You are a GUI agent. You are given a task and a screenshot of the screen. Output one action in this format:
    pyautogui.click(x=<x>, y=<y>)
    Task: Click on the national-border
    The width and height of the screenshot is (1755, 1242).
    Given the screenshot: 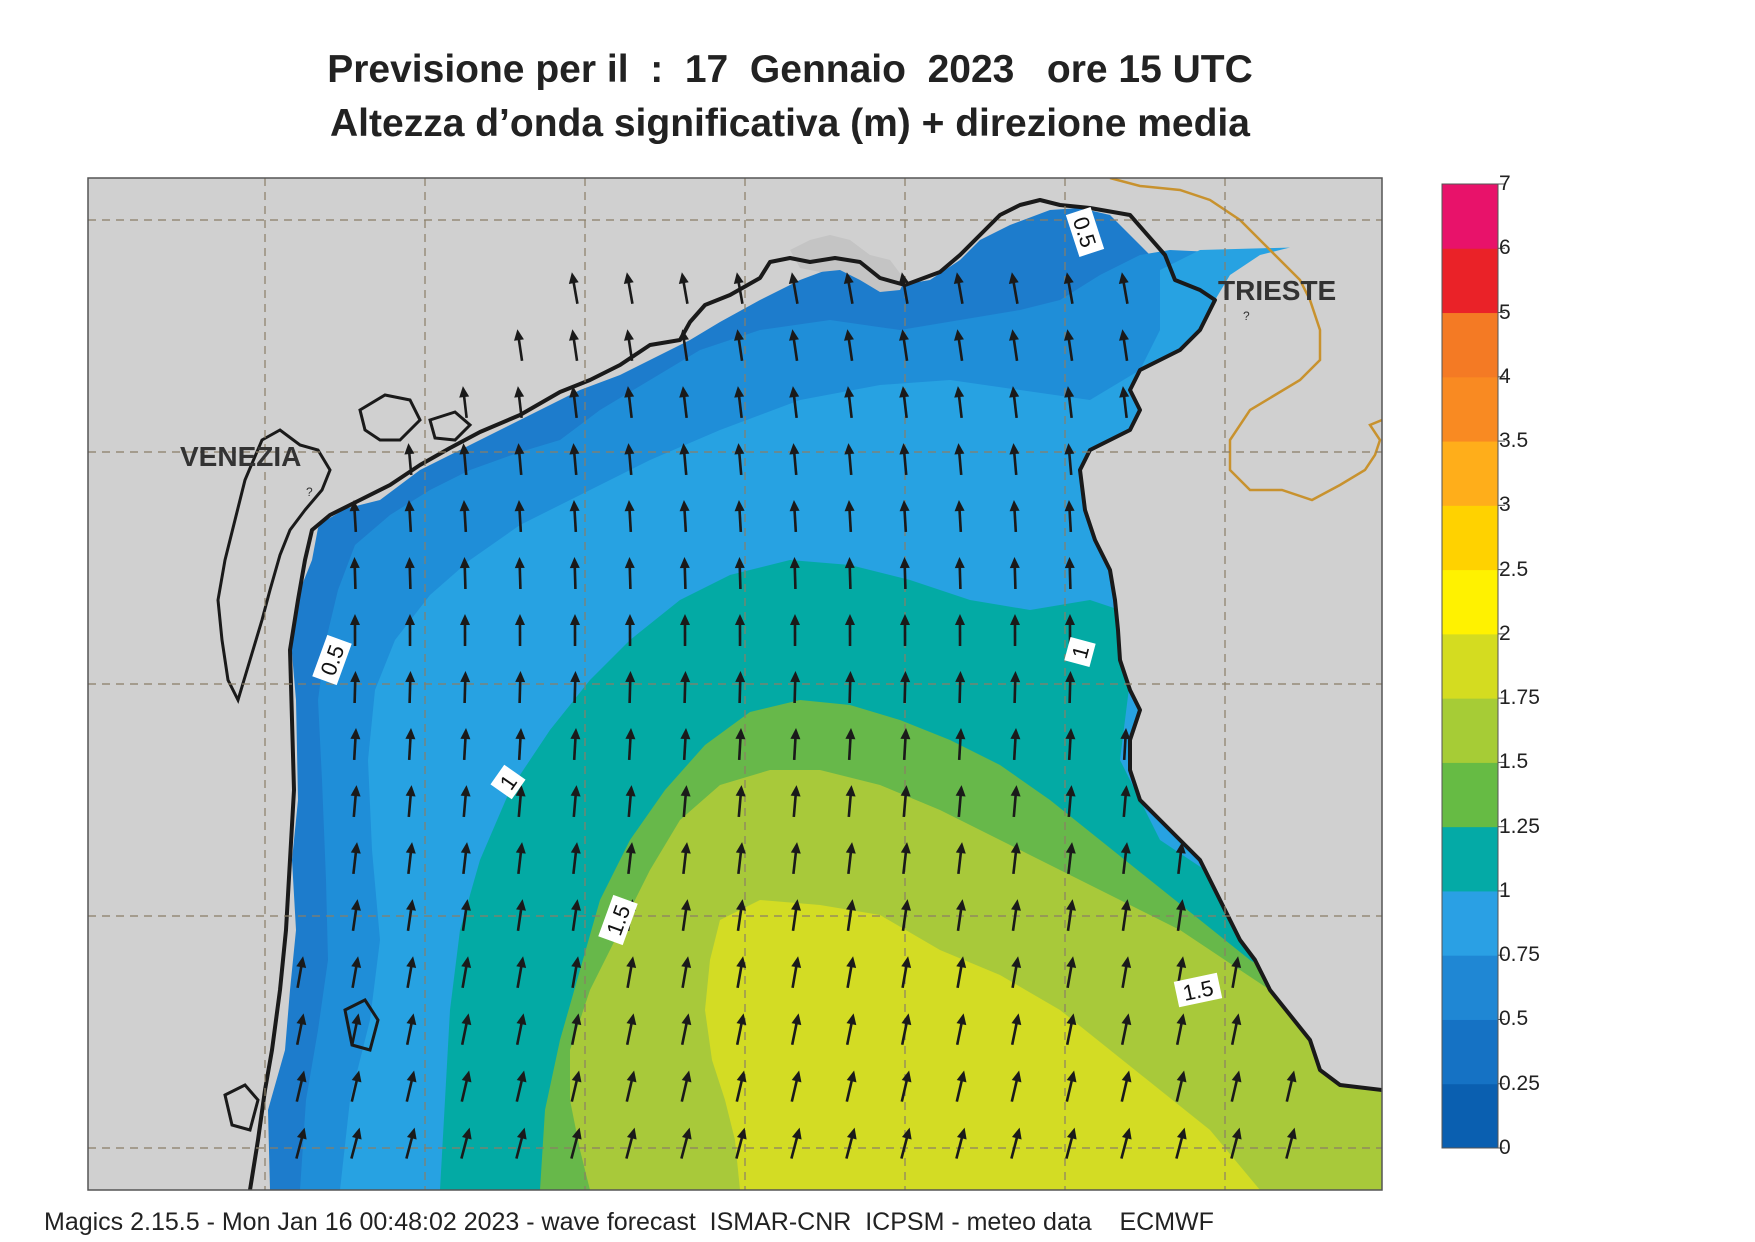 What is the action you would take?
    pyautogui.click(x=1245, y=340)
    